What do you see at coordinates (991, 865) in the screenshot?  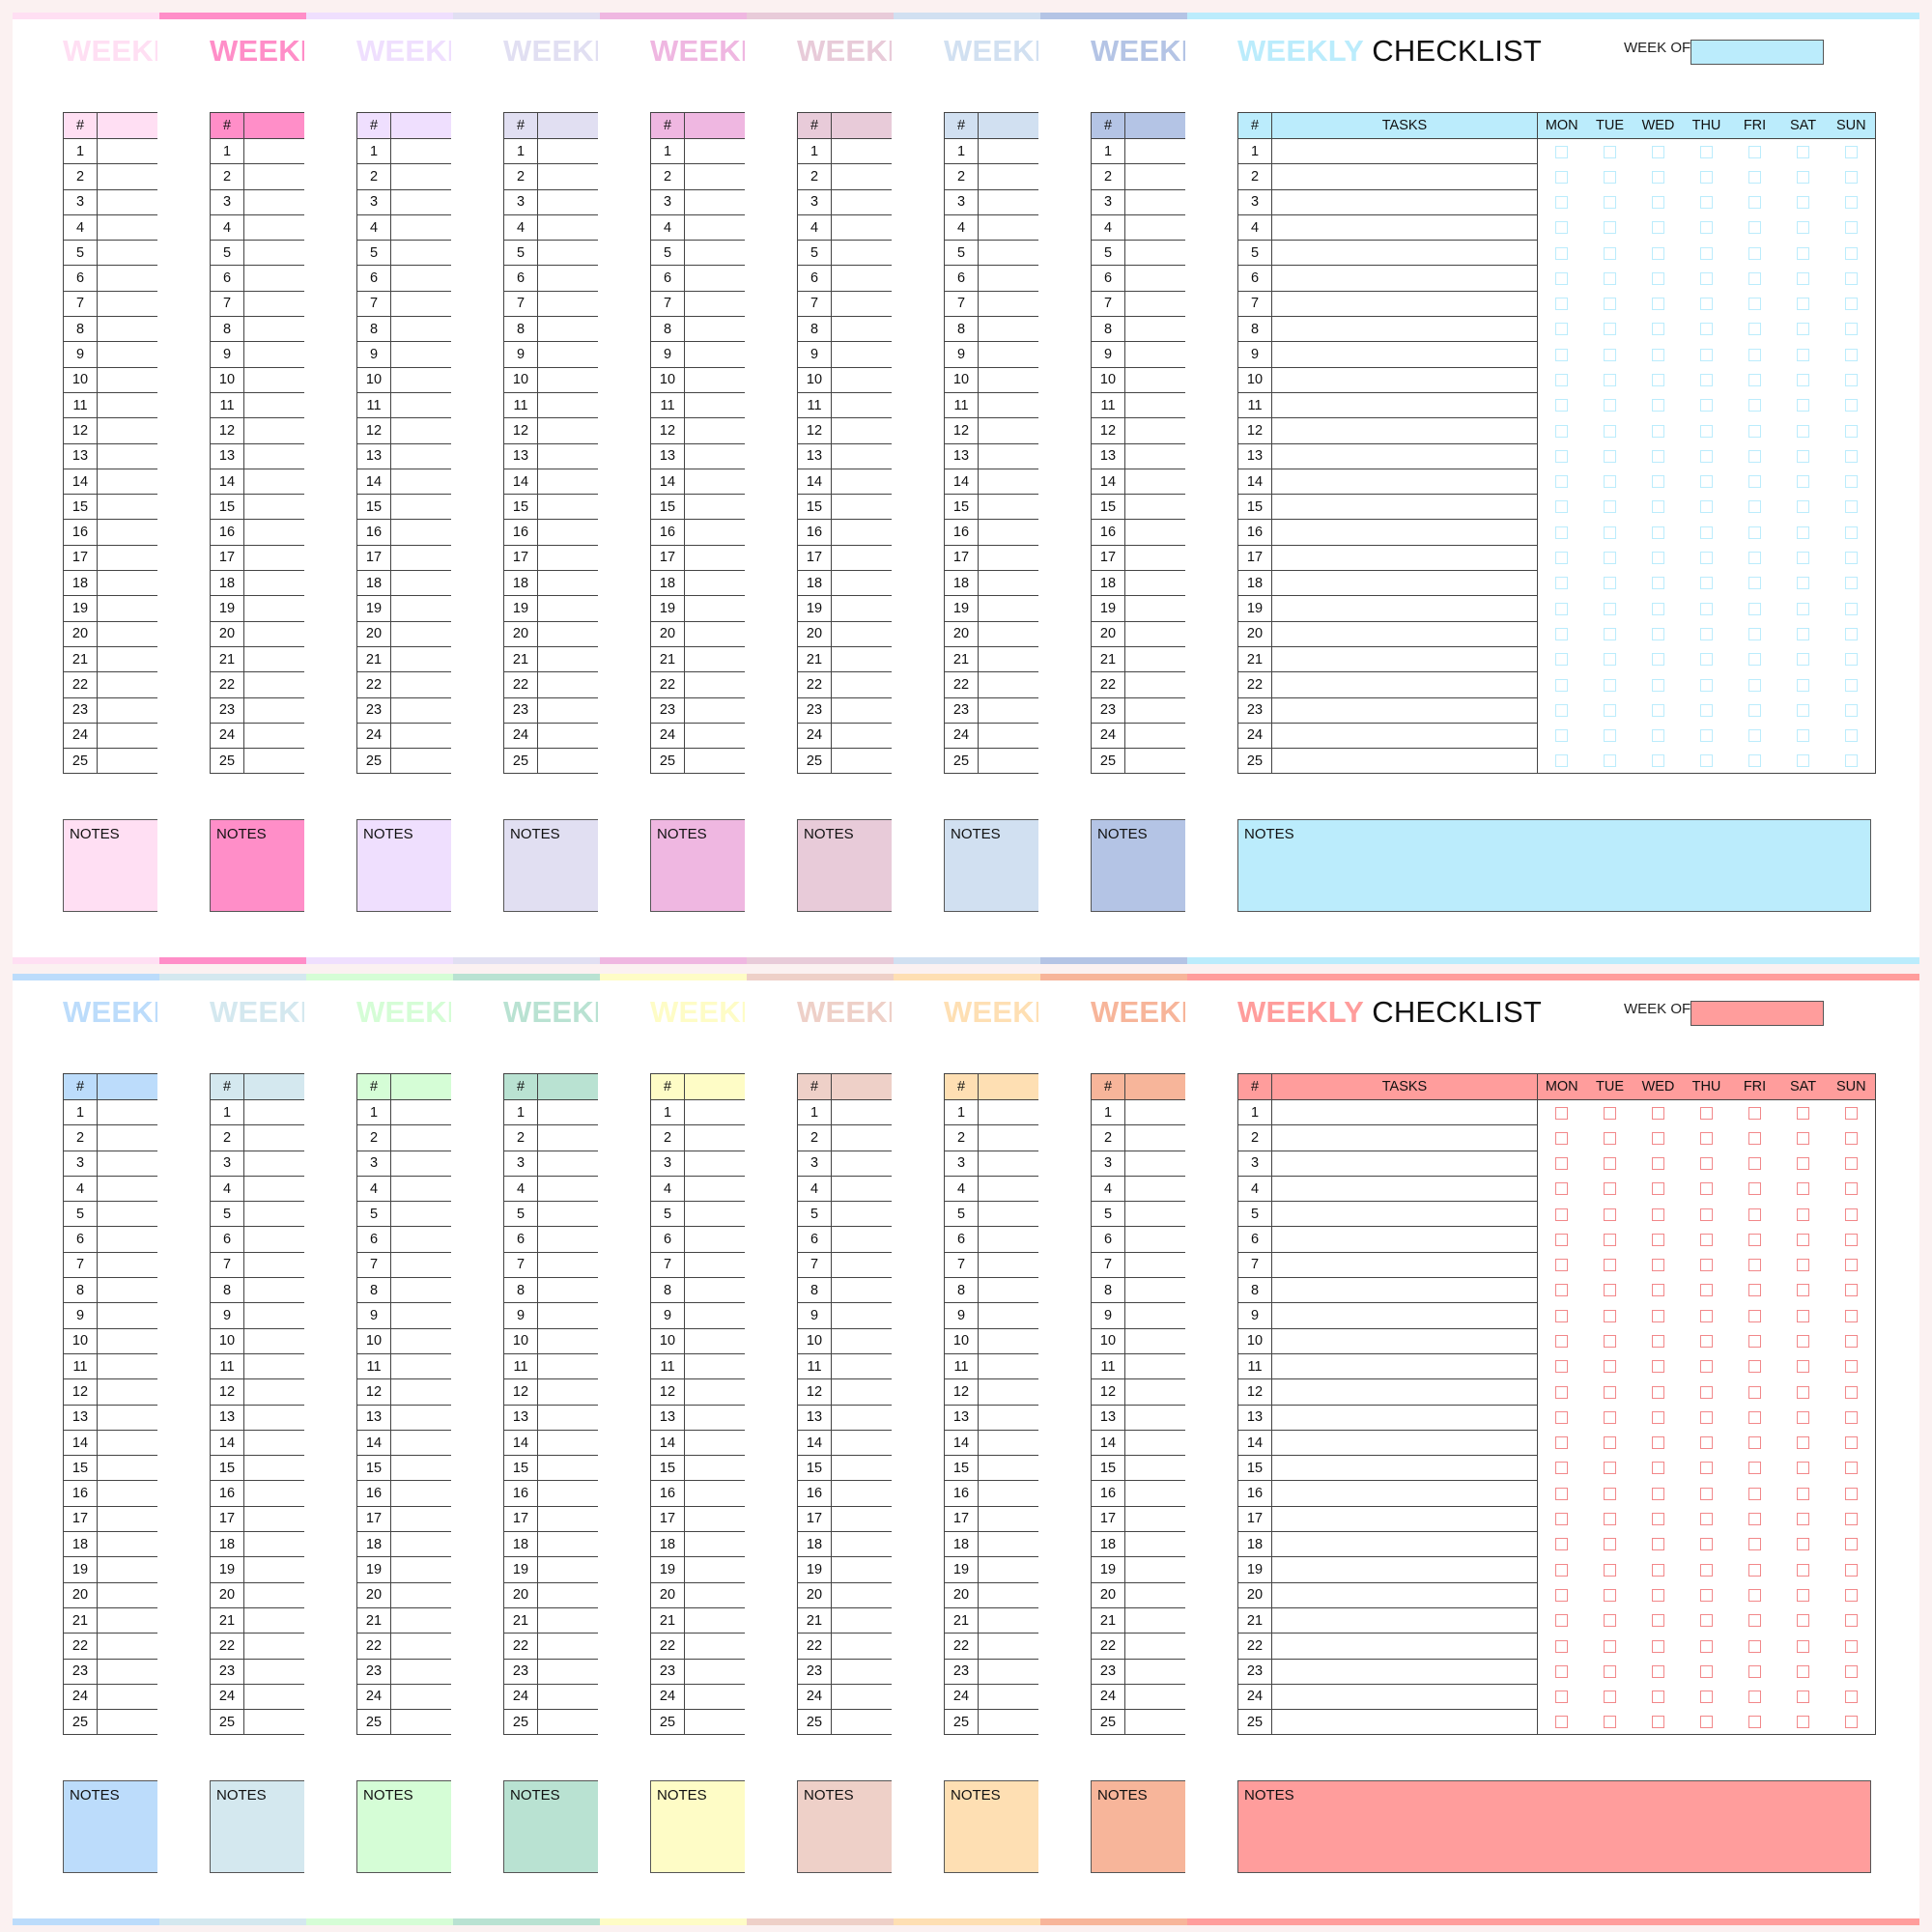 I see `notes-box: NOTES` at bounding box center [991, 865].